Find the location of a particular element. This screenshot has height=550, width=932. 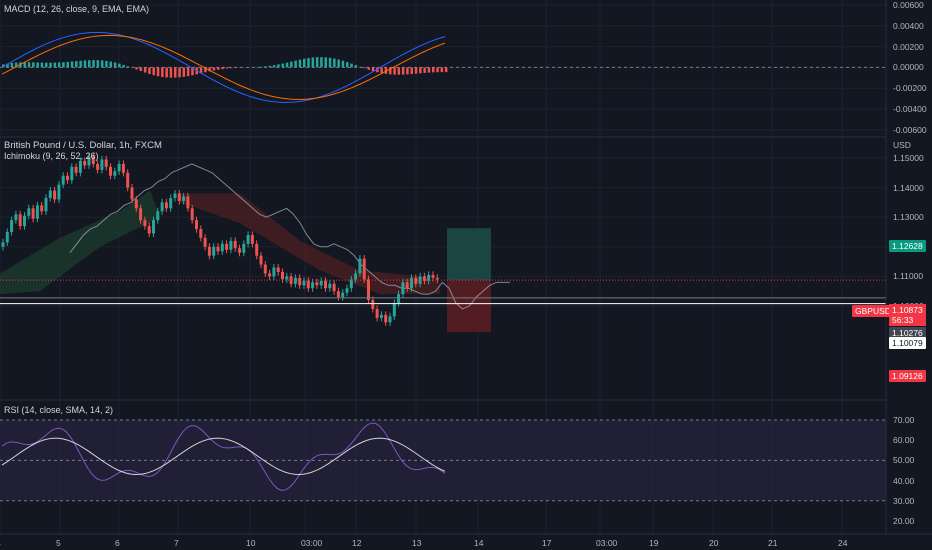

main-axis-tick: 1.15000 is located at coordinates (908, 158).